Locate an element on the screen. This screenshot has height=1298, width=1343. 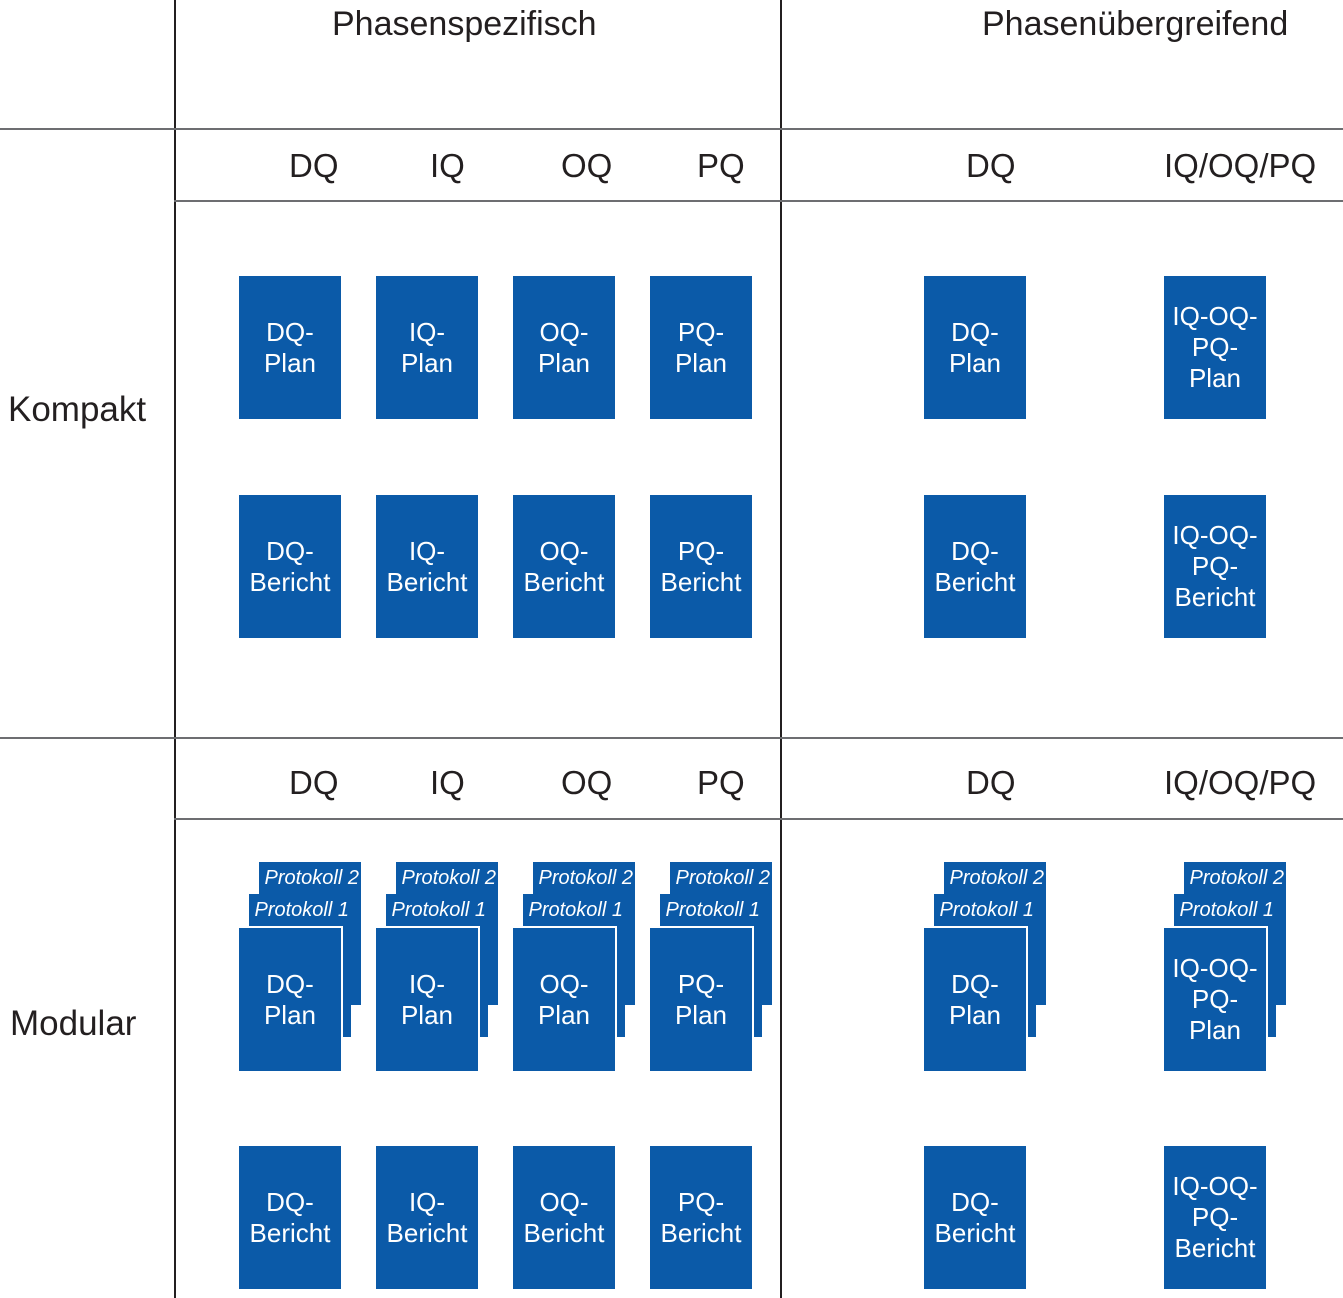
column-header-phasenuebergreifend: Phasenübergreifend is located at coordinates (1135, 24).